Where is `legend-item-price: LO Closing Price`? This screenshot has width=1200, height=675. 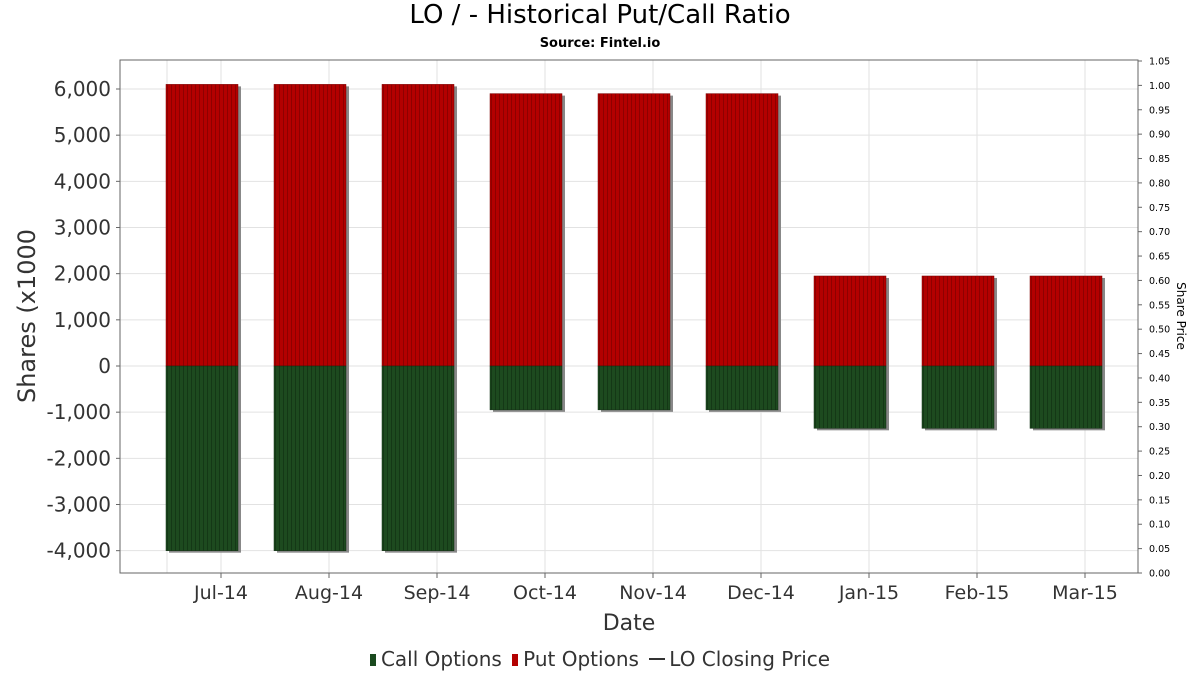 legend-item-price: LO Closing Price is located at coordinates (739, 659).